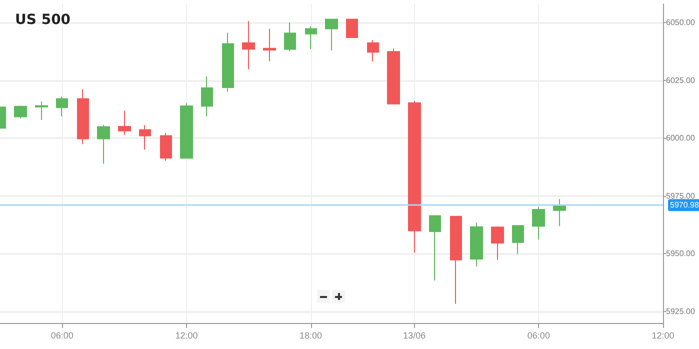 This screenshot has height=349, width=699. Describe the element at coordinates (414, 335) in the screenshot. I see `x-tick-label: 13/06` at that location.